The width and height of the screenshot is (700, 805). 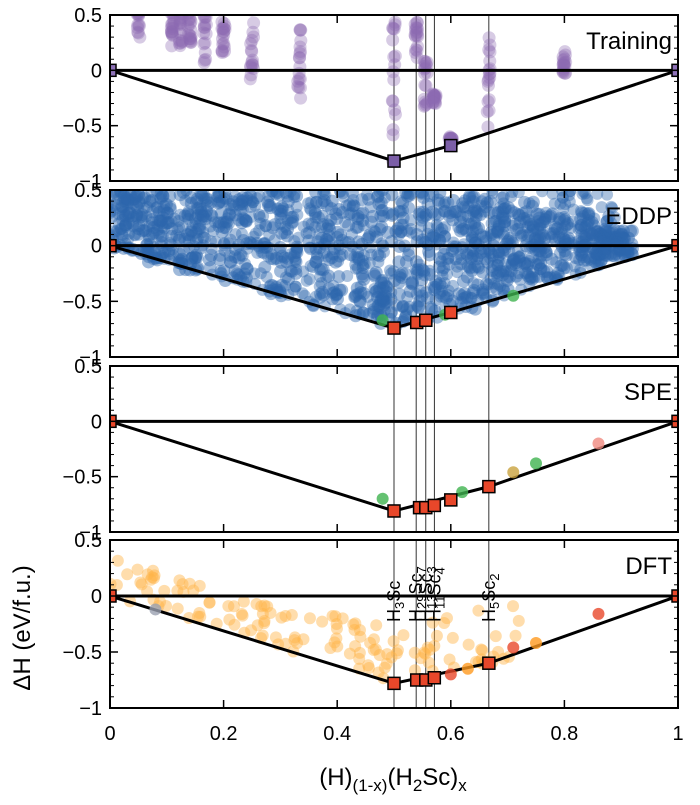 What do you see at coordinates (109, 734) in the screenshot?
I see `x-tick-label: 0` at bounding box center [109, 734].